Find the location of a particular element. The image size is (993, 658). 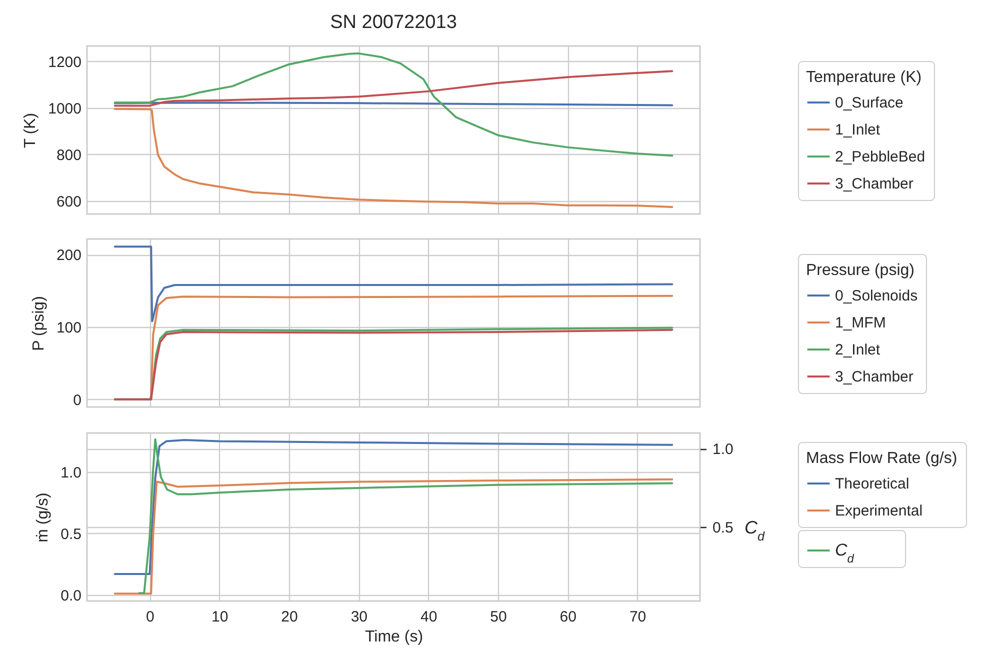

x-tick-label: 70 is located at coordinates (637, 617).